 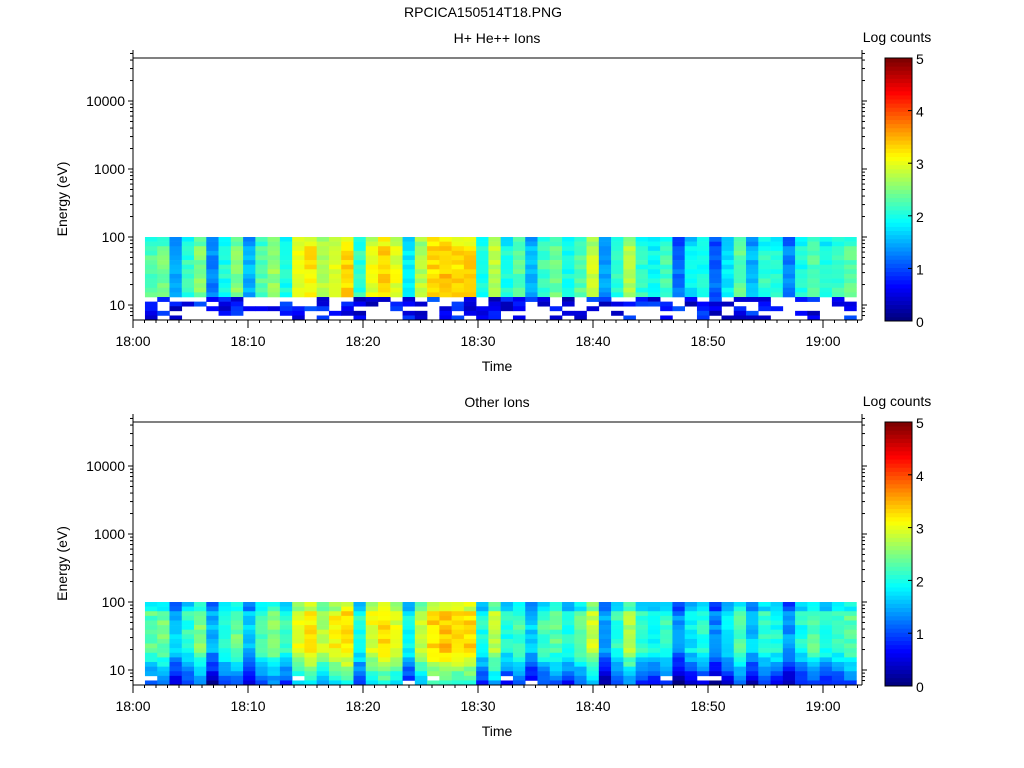 I want to click on x-tick-label: 18:50, so click(x=707, y=341).